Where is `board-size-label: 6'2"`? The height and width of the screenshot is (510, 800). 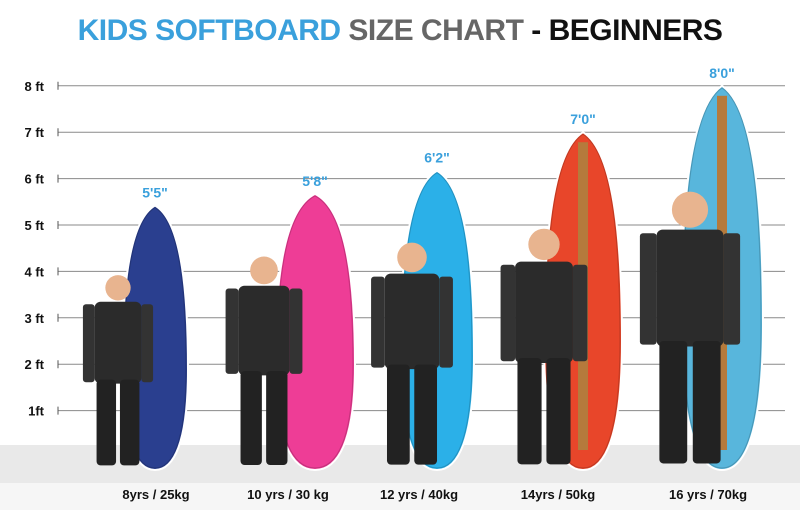
board-size-label: 6'2" is located at coordinates (437, 158).